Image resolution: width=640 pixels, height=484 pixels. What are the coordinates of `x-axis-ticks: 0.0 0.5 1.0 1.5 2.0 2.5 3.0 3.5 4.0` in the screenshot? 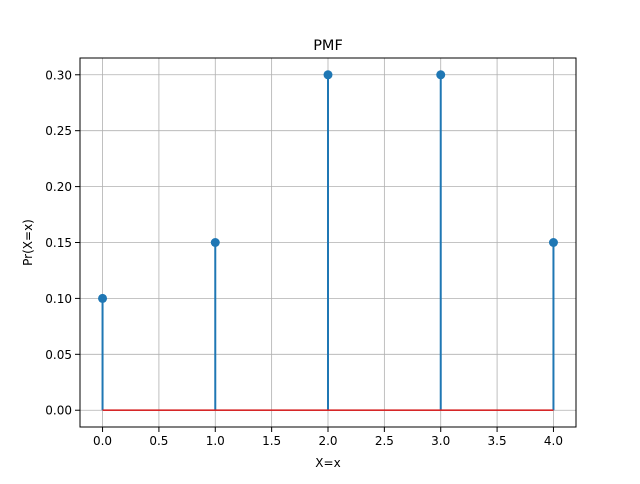 It's located at (328, 437).